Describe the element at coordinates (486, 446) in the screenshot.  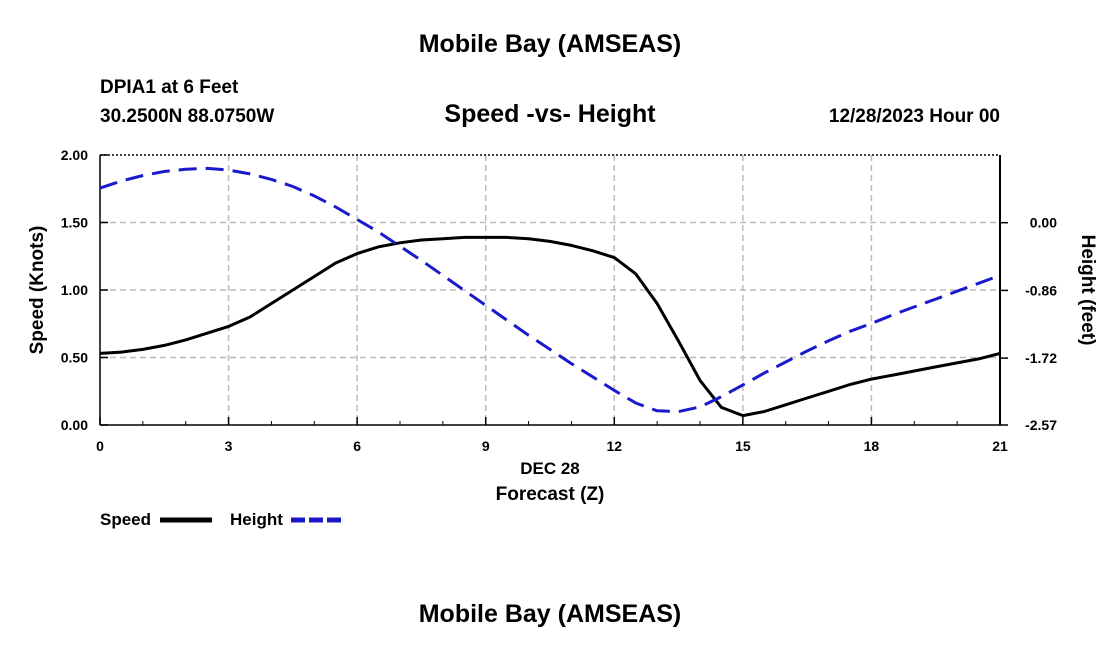
I see `x-tick-label: 9` at that location.